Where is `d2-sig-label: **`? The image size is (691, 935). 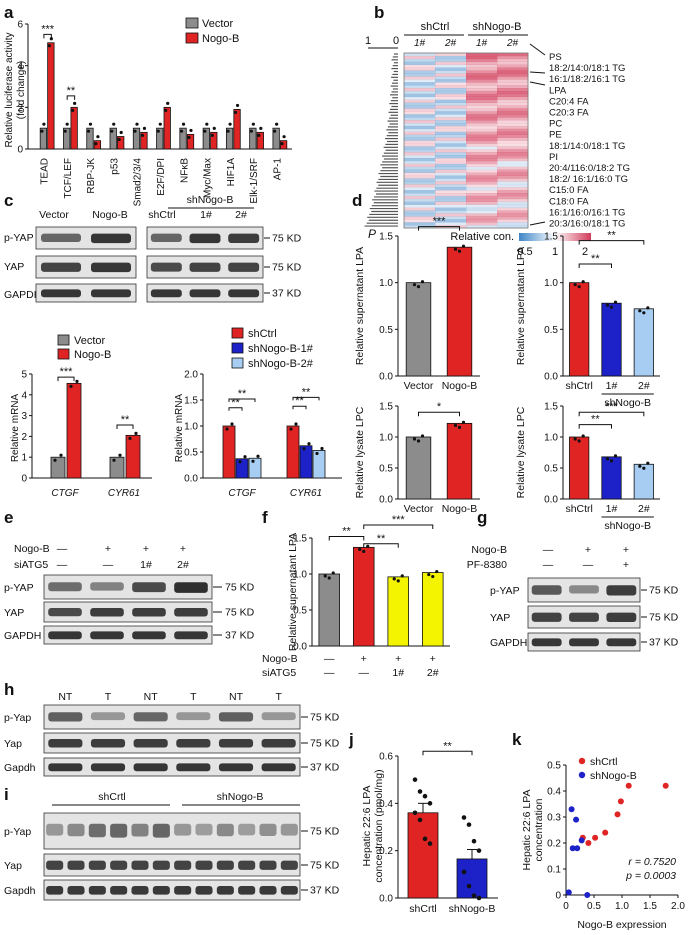 d2-sig-label: ** is located at coordinates (595, 259).